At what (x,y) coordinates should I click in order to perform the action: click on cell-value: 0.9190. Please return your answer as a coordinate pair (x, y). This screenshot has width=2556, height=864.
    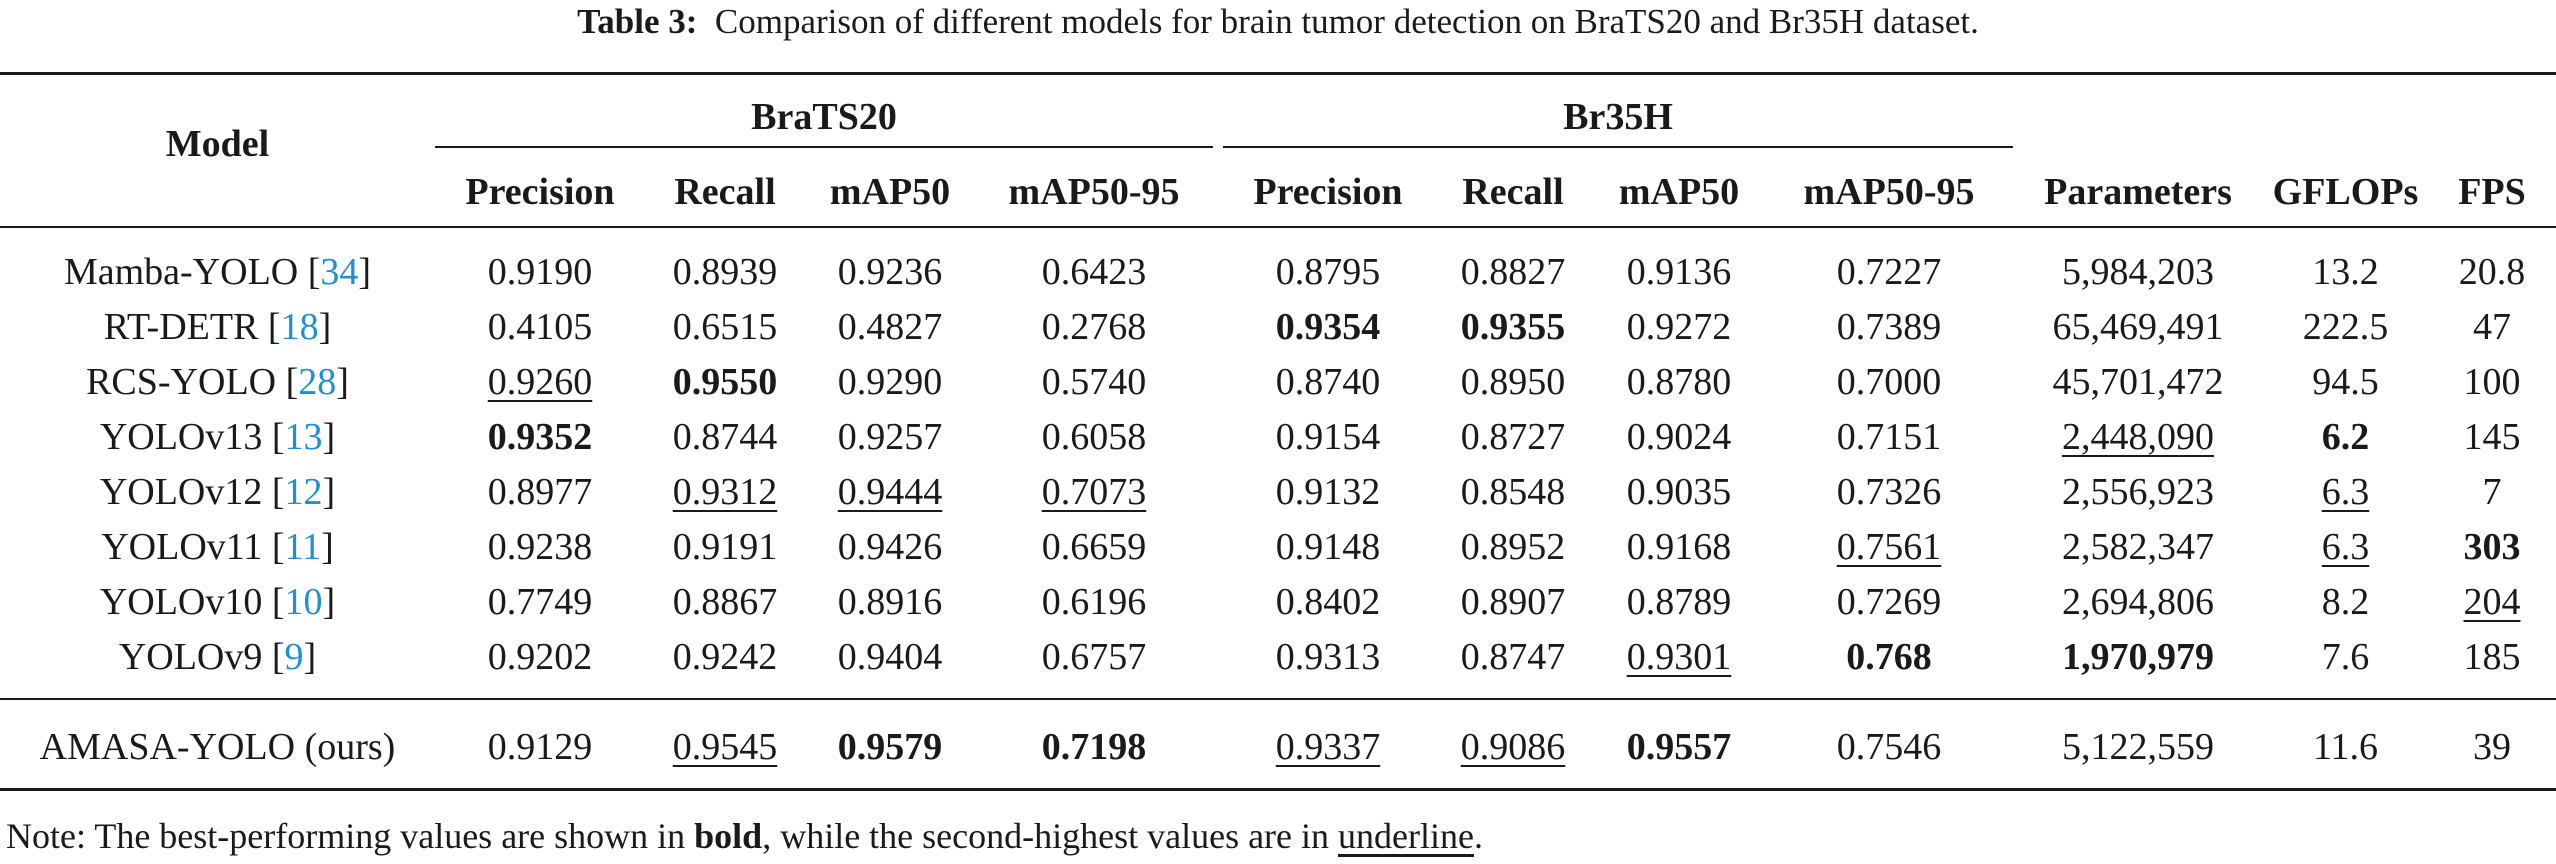
    Looking at the image, I should click on (540, 272).